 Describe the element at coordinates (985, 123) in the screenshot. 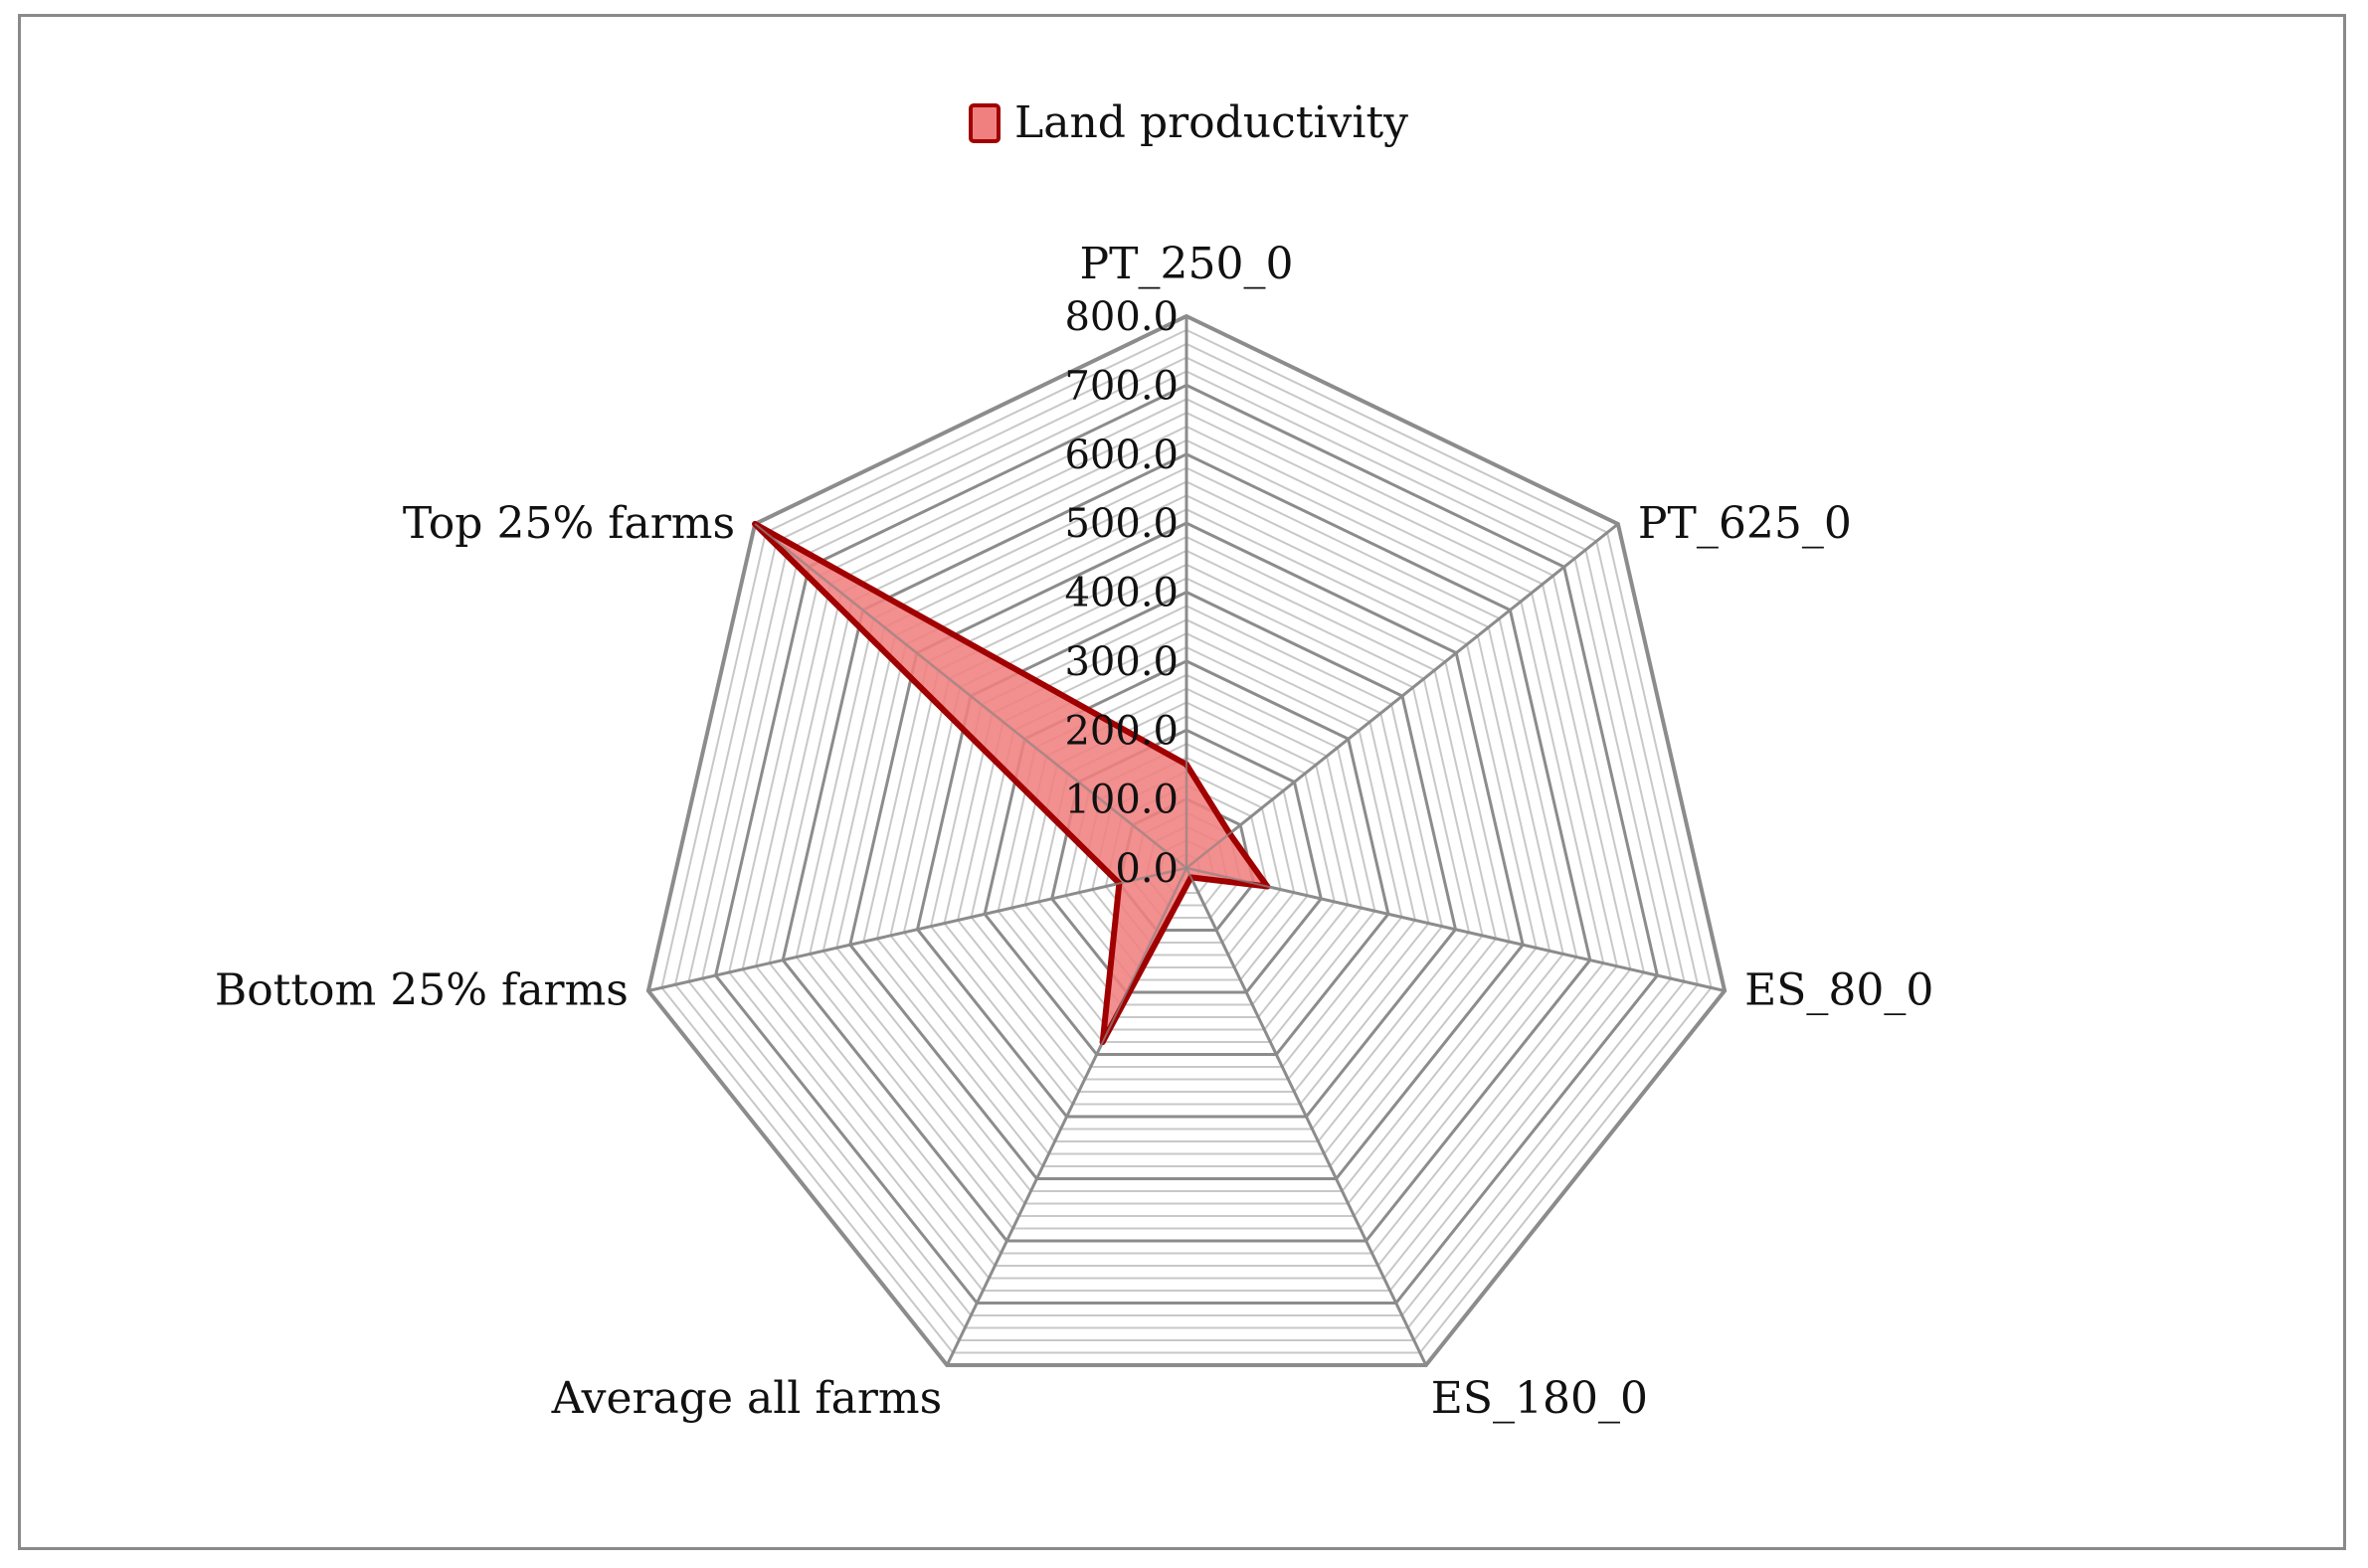

I see `legend-swatch-land-productivity` at that location.